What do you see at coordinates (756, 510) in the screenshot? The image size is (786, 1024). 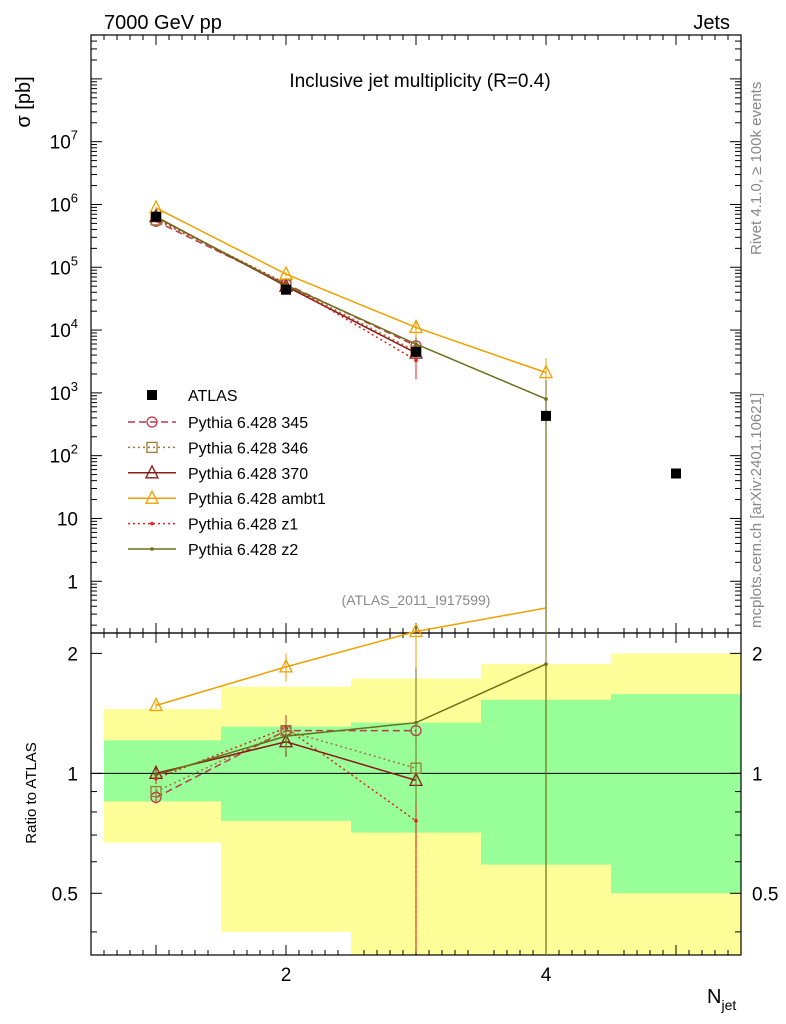 I see `mcplots-label: mcplots.cern.ch [arXiv:2401.10621]` at bounding box center [756, 510].